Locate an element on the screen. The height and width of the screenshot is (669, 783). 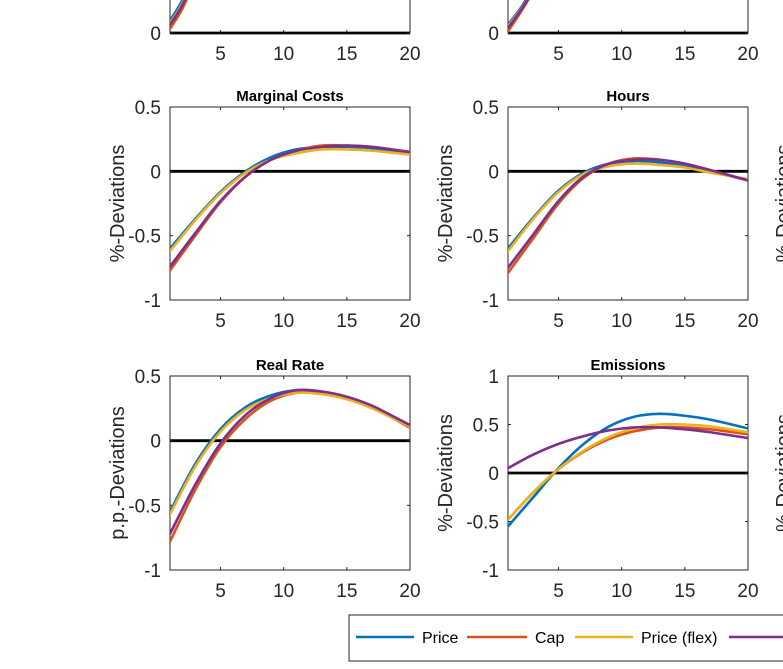
legend-label-1: Price is located at coordinates (440, 638).